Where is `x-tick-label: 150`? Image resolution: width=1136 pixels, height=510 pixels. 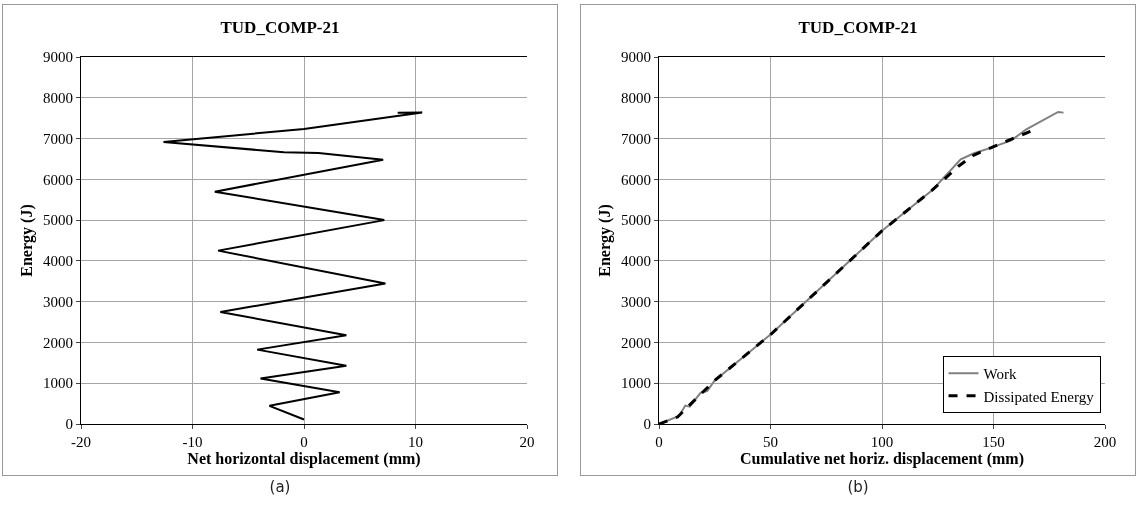
x-tick-label: 150 is located at coordinates (993, 442).